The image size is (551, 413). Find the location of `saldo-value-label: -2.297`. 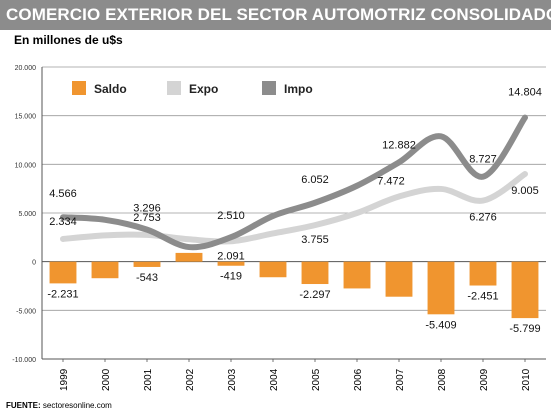

saldo-value-label: -2.297 is located at coordinates (314, 295).